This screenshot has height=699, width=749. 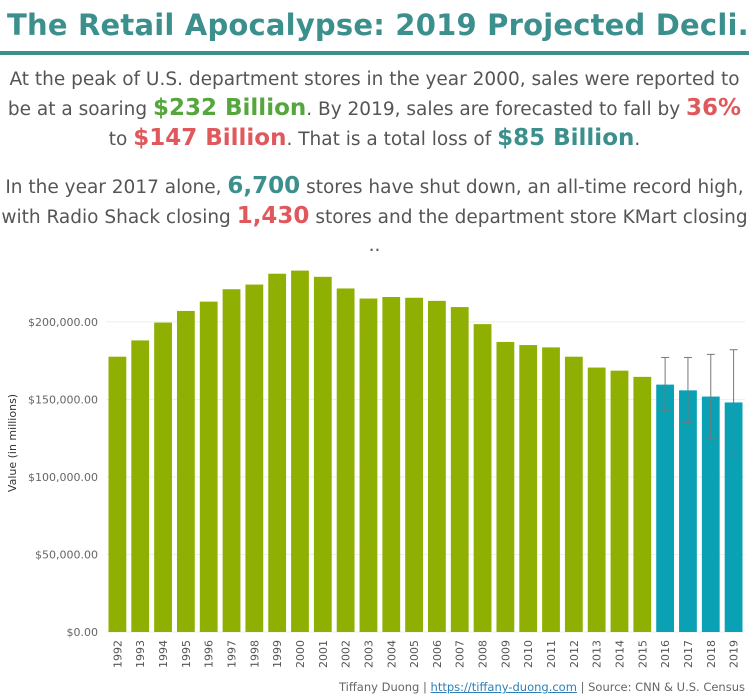 I want to click on bar-1992, so click(x=117, y=494).